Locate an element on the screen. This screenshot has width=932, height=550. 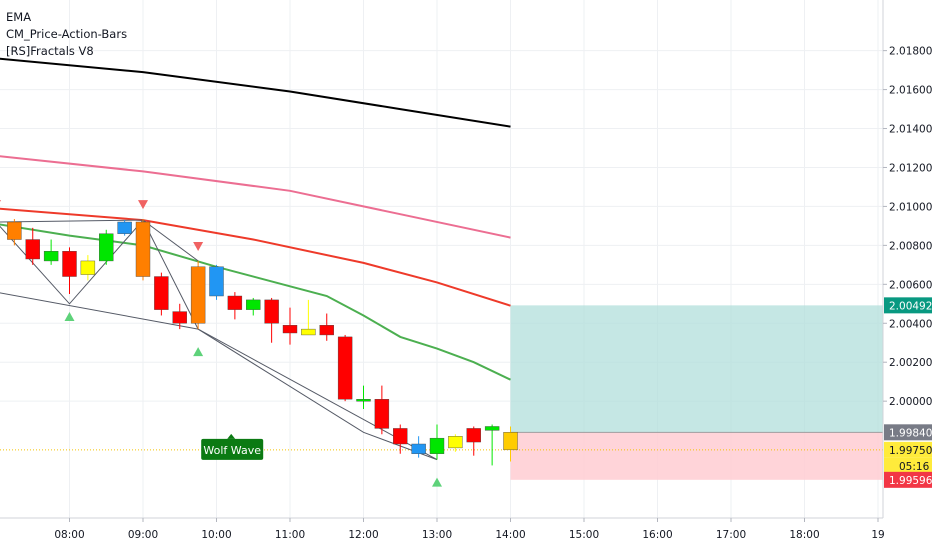
countdown-bg is located at coordinates (908, 465).